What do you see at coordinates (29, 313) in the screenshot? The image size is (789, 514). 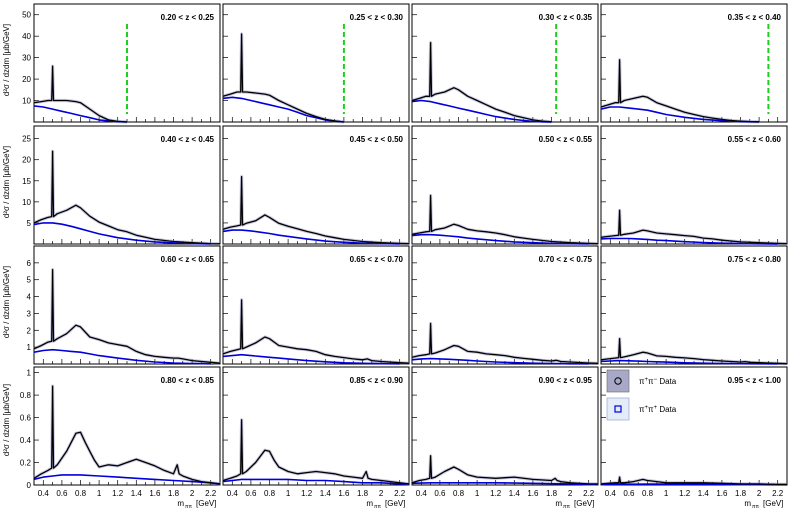 I see `y-tick-label: 3` at bounding box center [29, 313].